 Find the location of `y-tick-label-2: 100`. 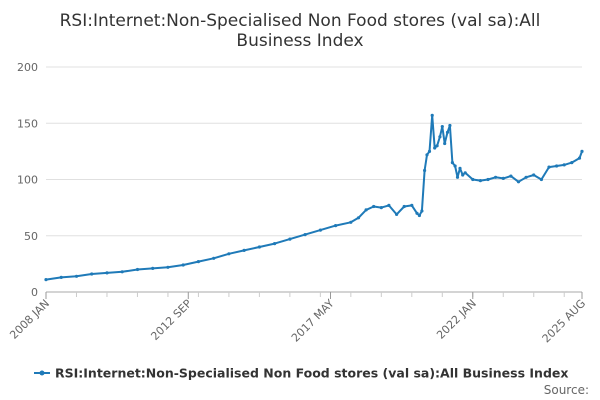

y-tick-label-2: 100 is located at coordinates (27, 180).